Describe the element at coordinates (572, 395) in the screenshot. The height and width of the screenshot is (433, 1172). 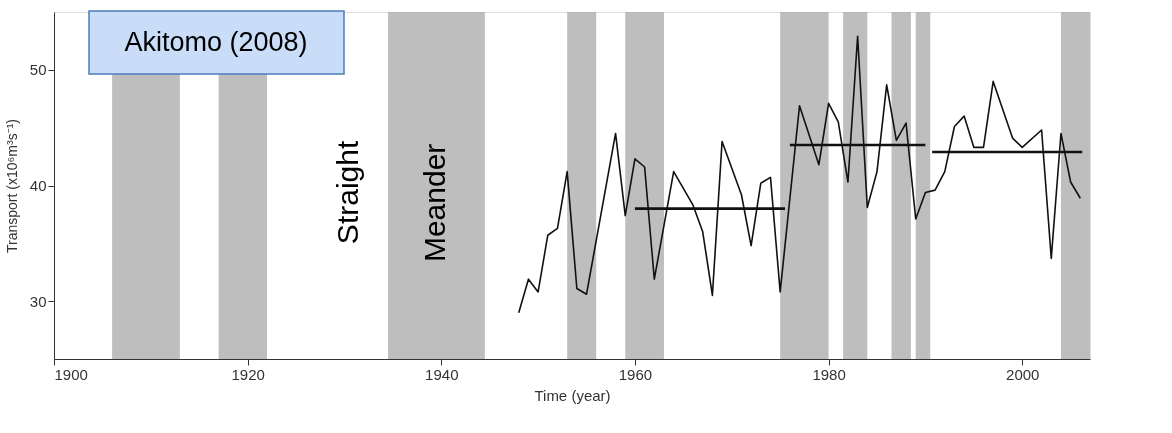
I see `x-axis-title: Time (year)` at that location.